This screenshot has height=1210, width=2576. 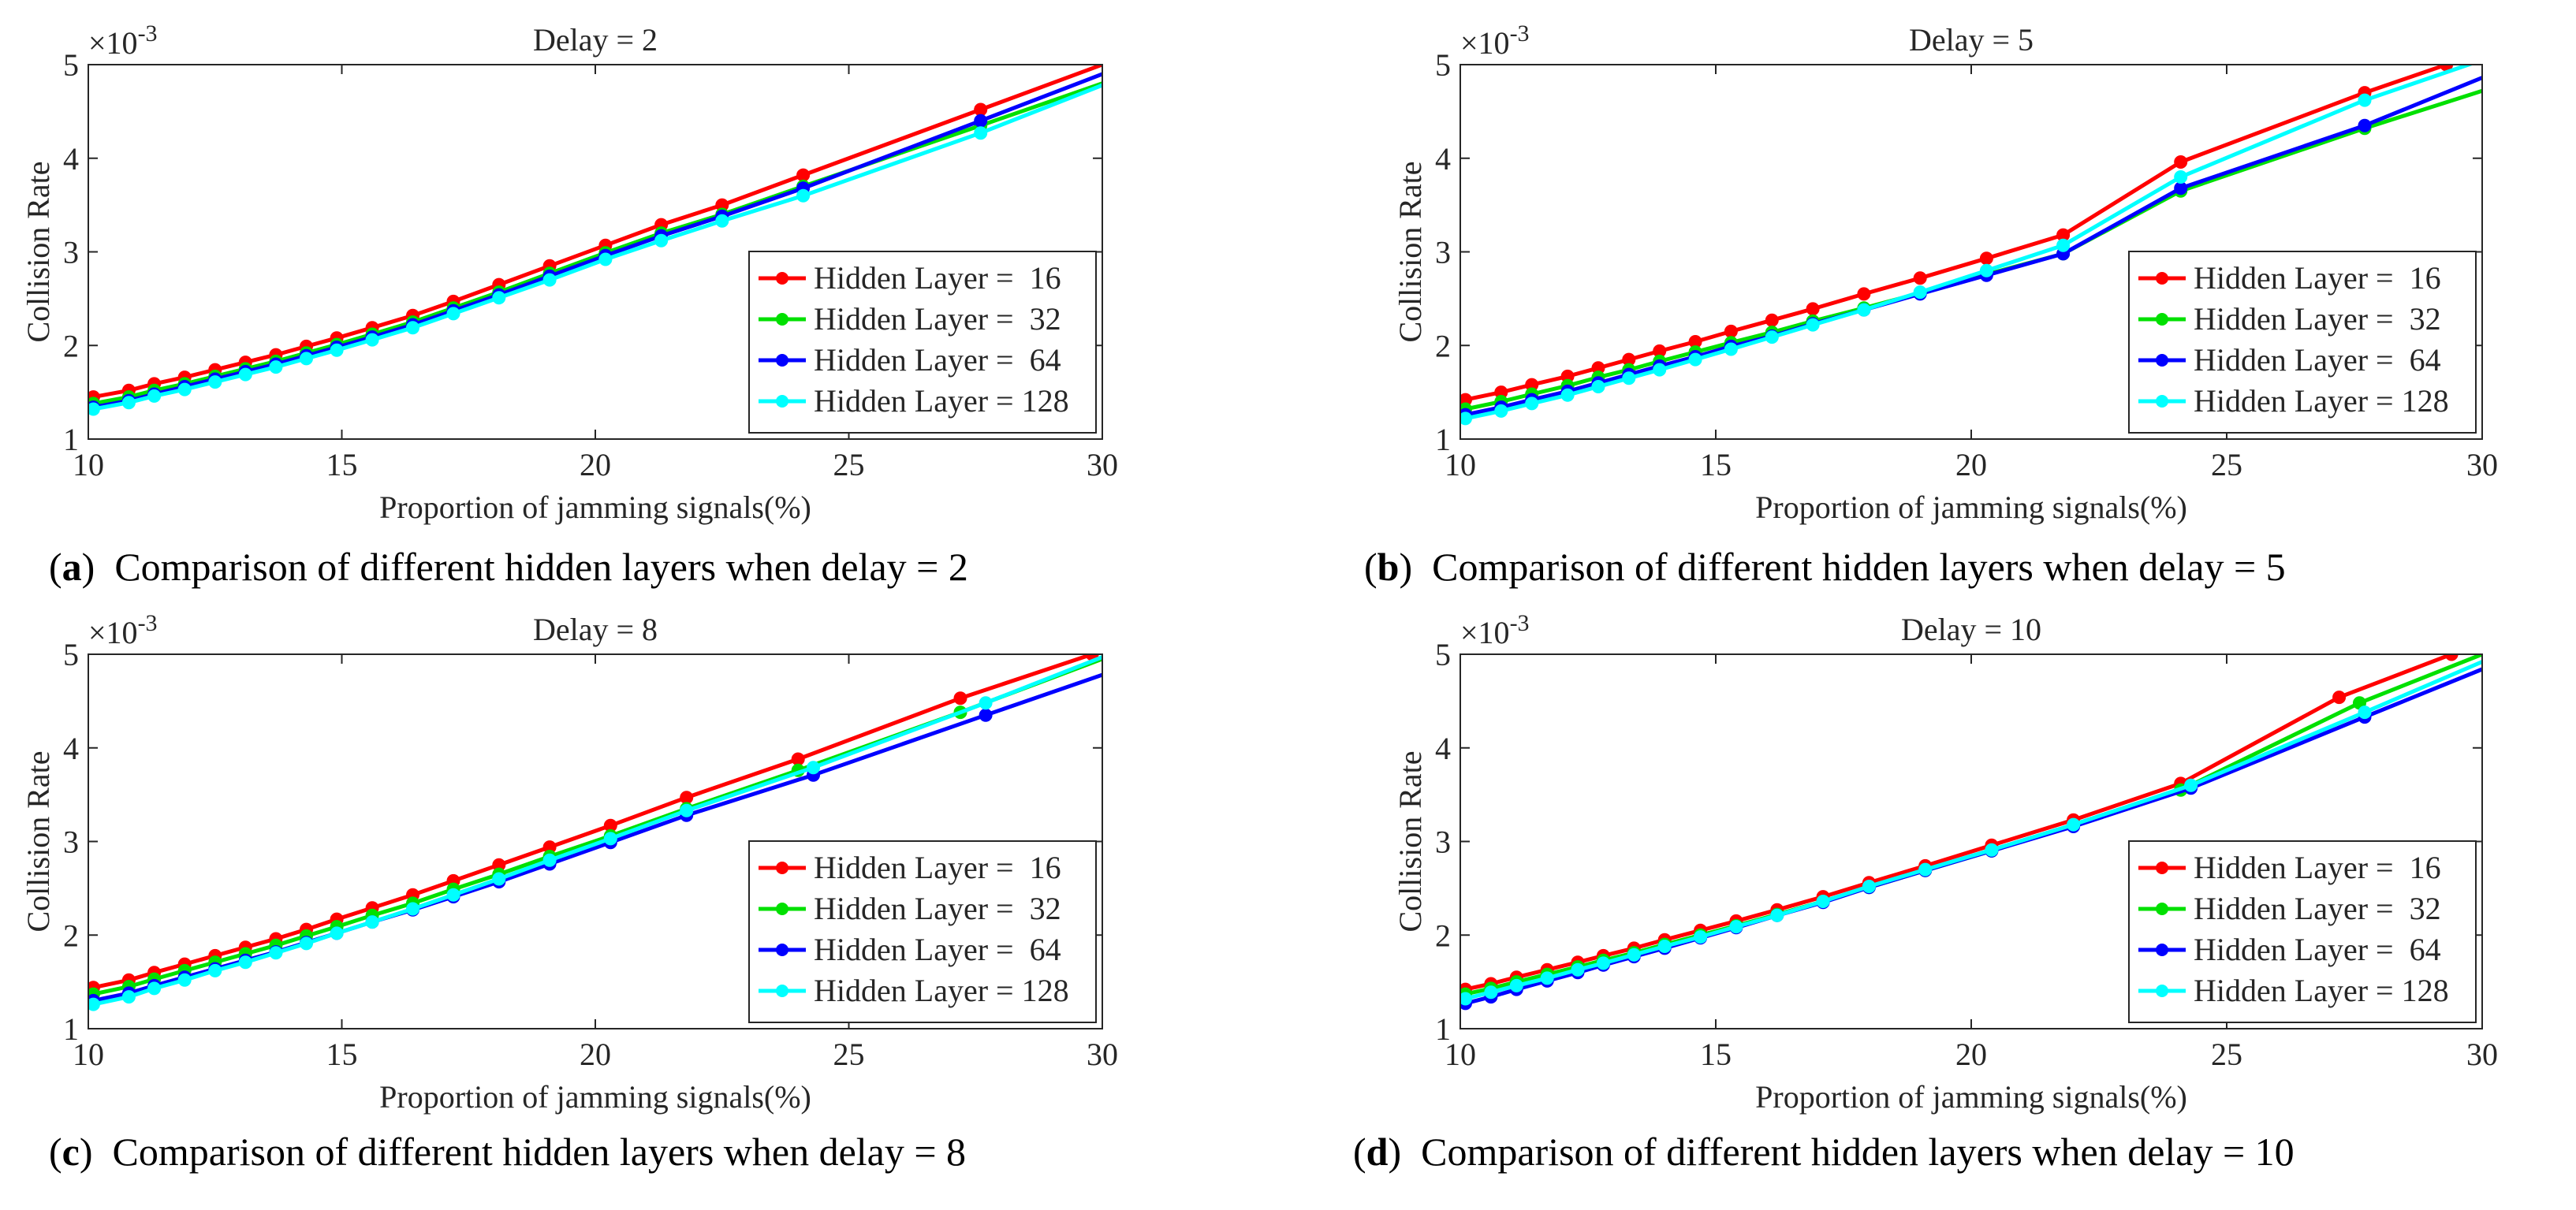 I want to click on y-exponent: -3, so click(x=148, y=33).